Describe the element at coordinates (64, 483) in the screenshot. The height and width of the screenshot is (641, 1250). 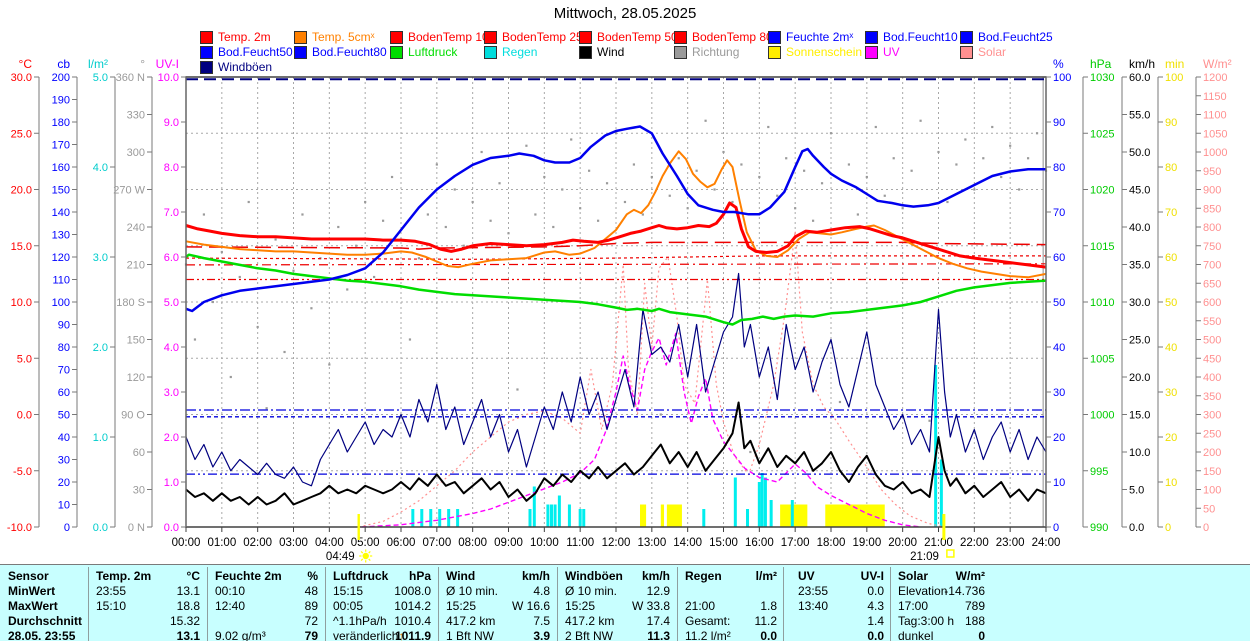
I see `soil-moisture-axis-tick-label: 20` at that location.